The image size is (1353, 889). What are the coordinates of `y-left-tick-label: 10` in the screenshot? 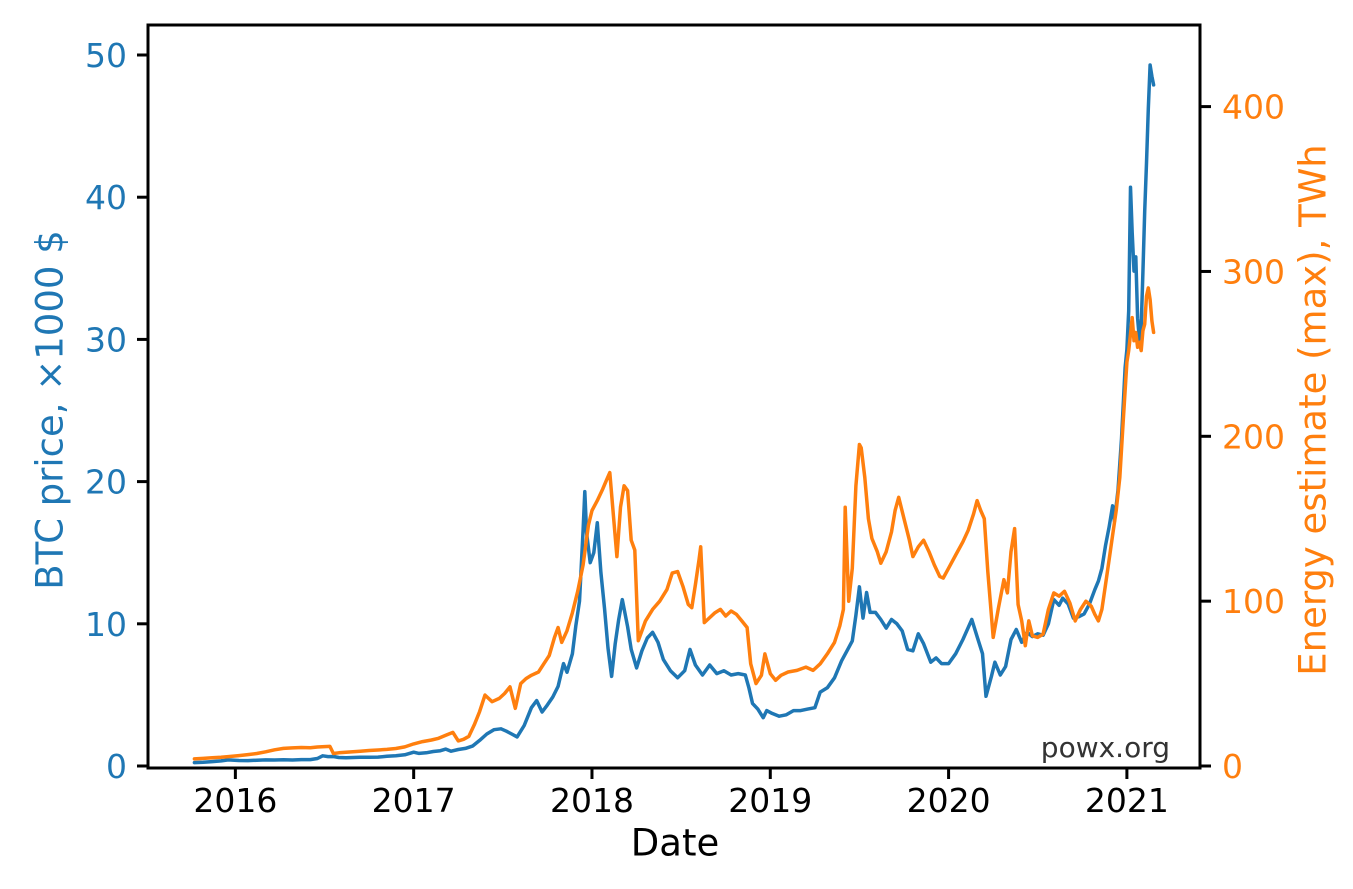 It's located at (106, 624).